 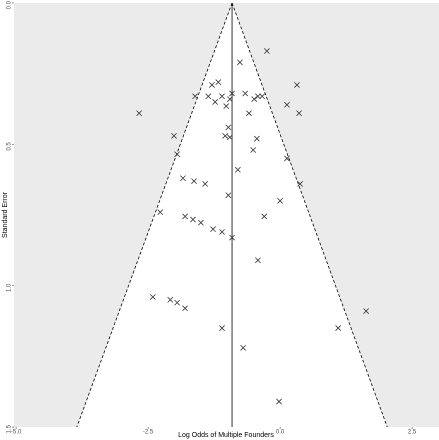 I want to click on x-tick-label: 0.0, so click(x=280, y=433).